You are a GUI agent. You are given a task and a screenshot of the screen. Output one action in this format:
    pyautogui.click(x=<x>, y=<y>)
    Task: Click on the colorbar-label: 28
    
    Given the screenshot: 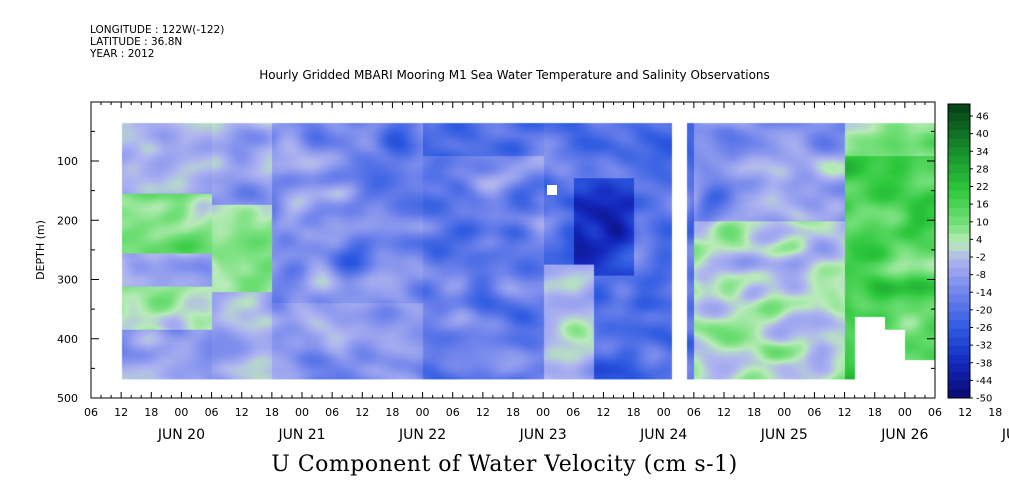 What is the action you would take?
    pyautogui.click(x=982, y=169)
    